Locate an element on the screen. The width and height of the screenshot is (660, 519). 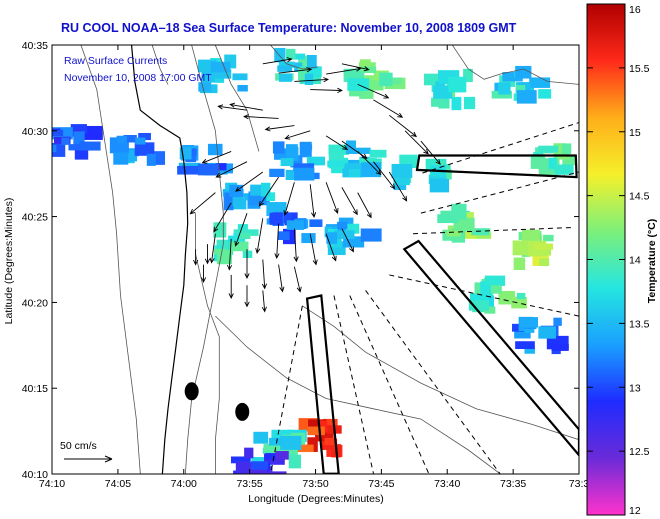
y-tick-label: 40:20 is located at coordinates (35, 303).